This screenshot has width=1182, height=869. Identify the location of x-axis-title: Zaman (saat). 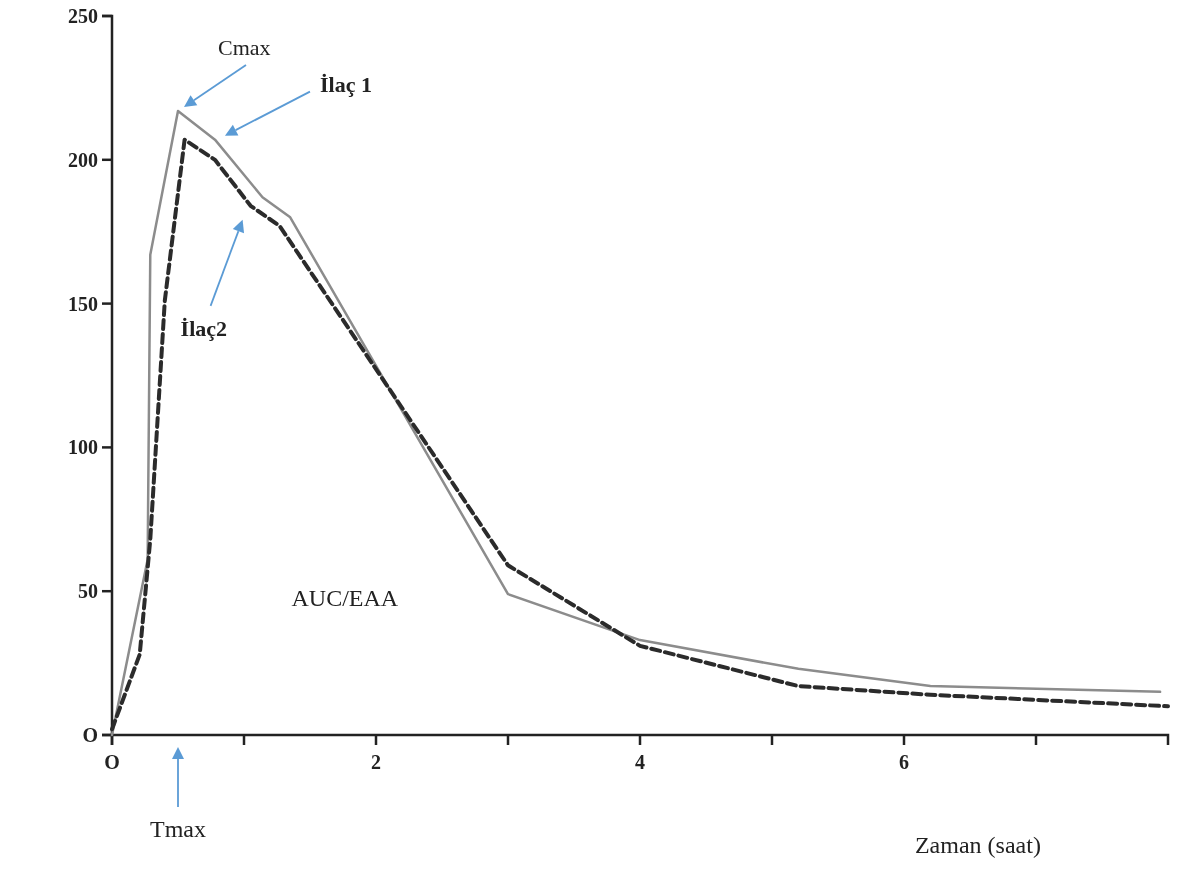
(977, 845).